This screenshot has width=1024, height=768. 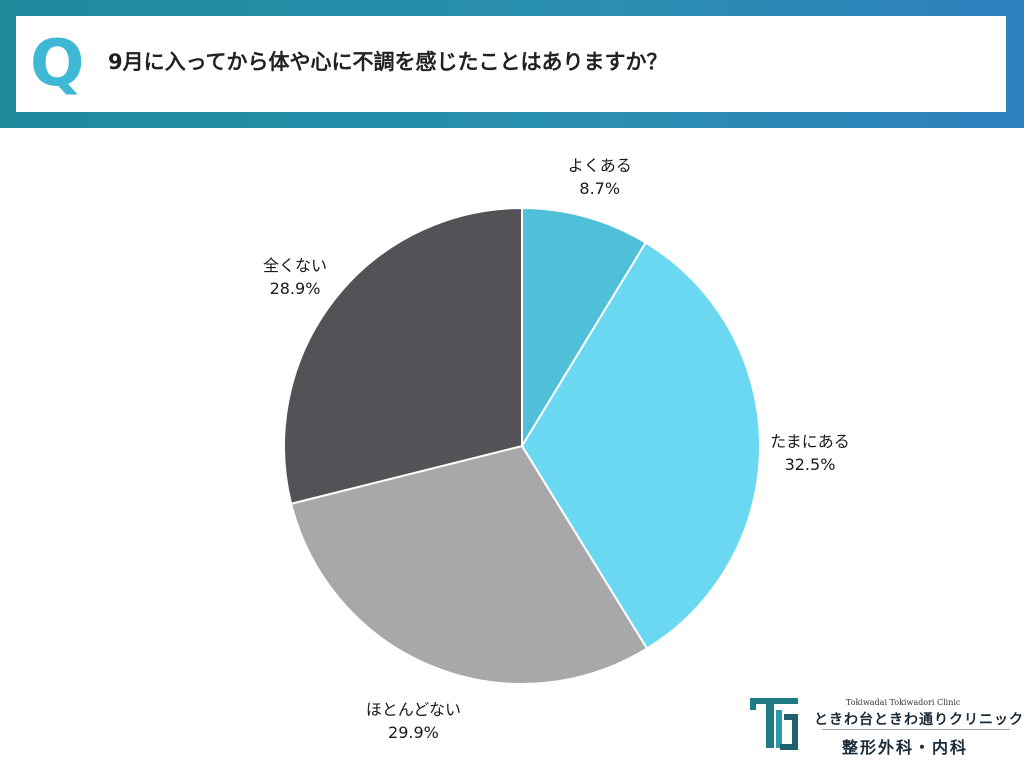 I want to click on question-box: Q 9月に入ってから体や心に不調を感じたことはありますか？, so click(x=511, y=64).